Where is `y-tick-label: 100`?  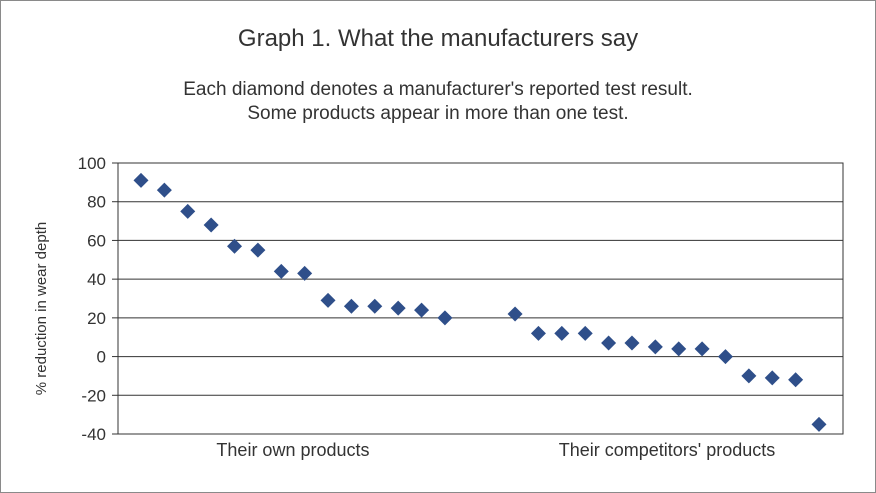 y-tick-label: 100 is located at coordinates (92, 163).